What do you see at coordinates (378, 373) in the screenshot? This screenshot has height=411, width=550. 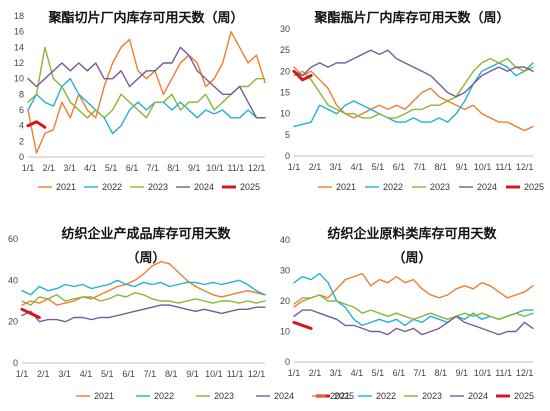 I see `chart-4-xtick: 5/1` at bounding box center [378, 373].